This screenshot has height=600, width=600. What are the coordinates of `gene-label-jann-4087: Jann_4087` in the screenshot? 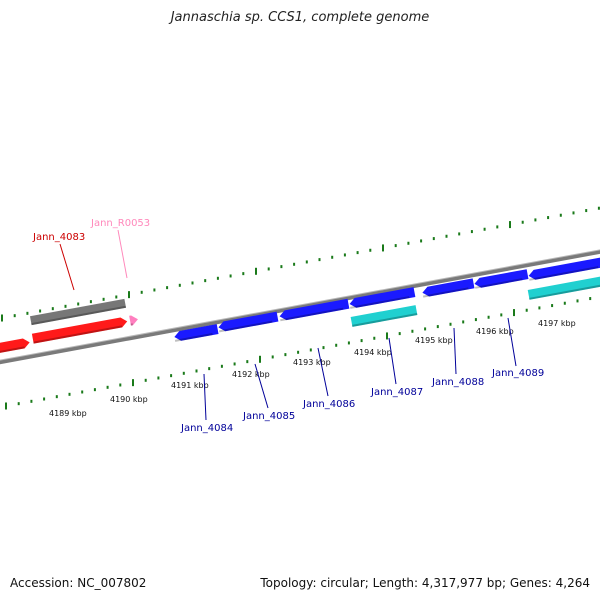 It's located at (396, 392).